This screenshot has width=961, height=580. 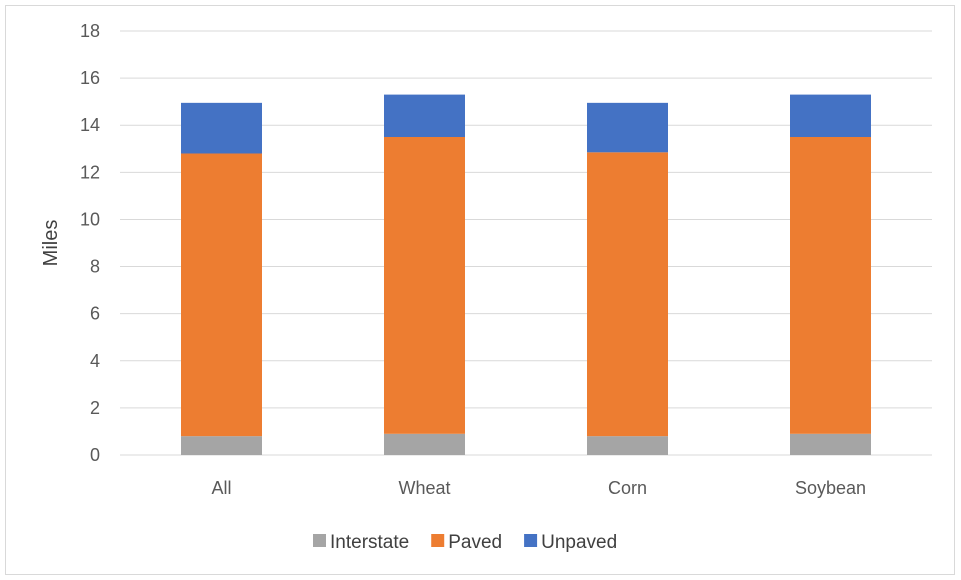 I want to click on legend-label-interstate: Interstate, so click(x=369, y=542).